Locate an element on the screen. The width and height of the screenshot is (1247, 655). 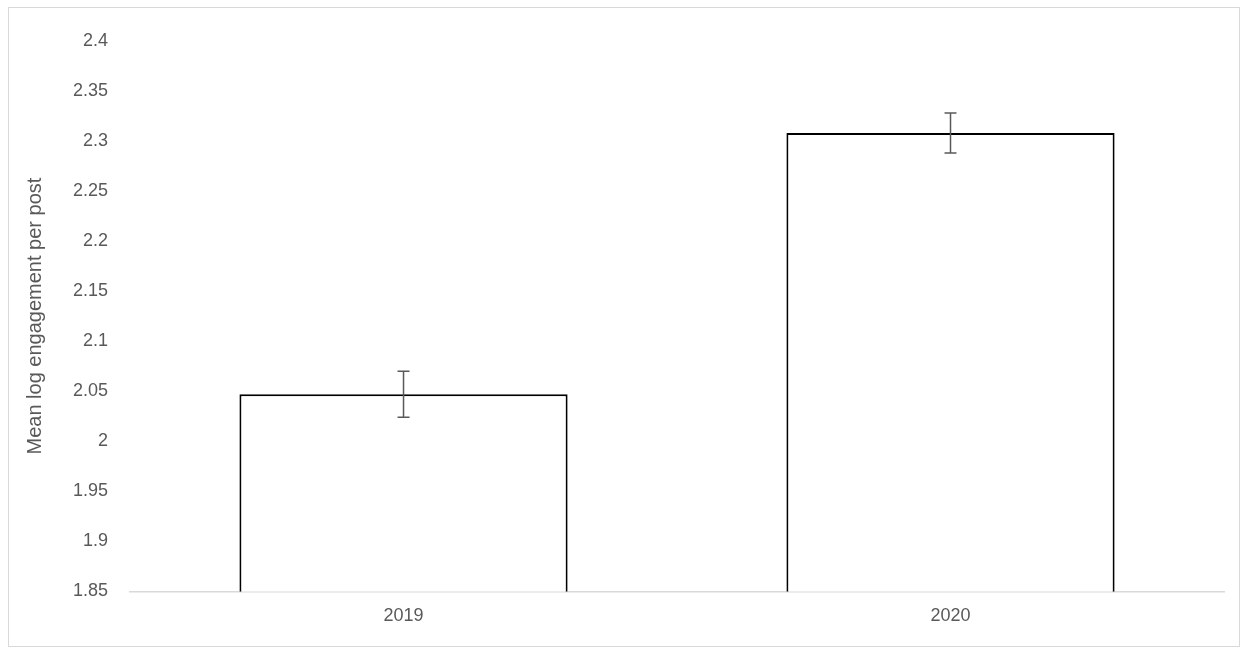
x-tick-label: 2020 is located at coordinates (950, 615).